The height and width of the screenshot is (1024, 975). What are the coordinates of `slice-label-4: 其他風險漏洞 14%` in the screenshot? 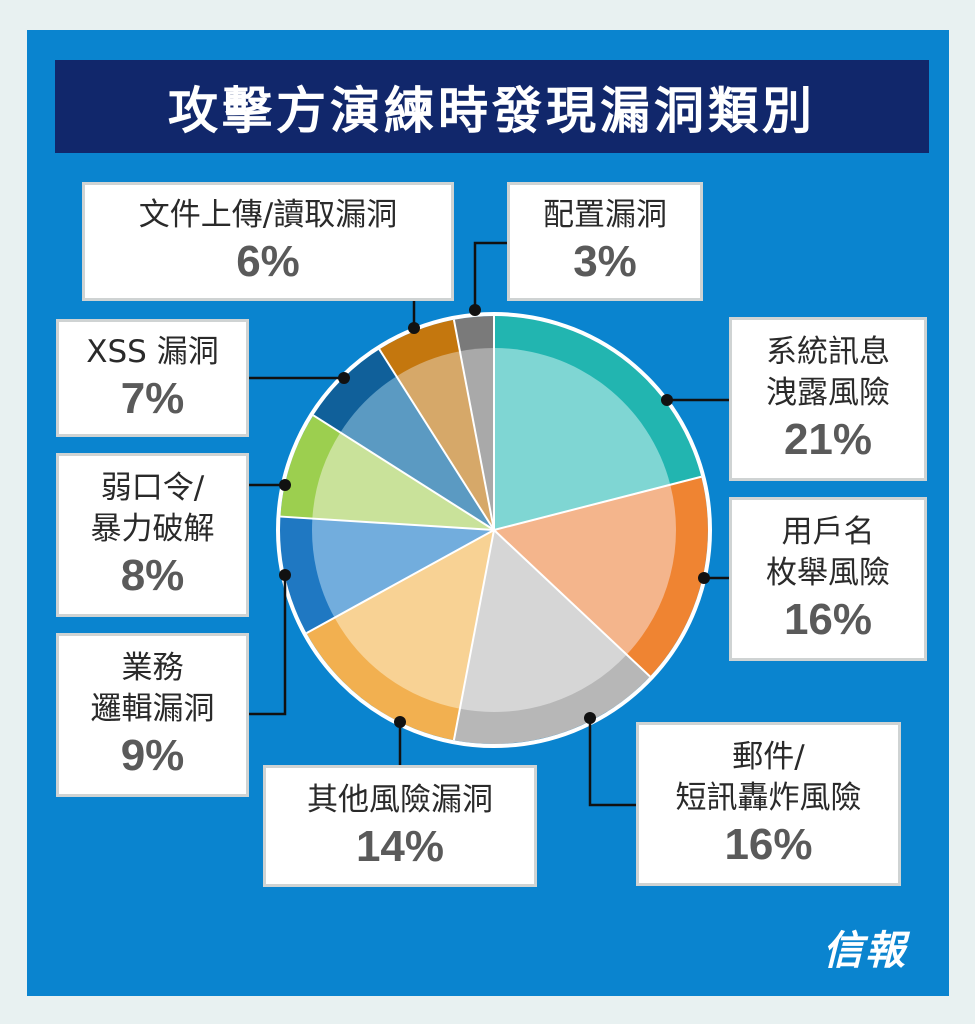 It's located at (400, 826).